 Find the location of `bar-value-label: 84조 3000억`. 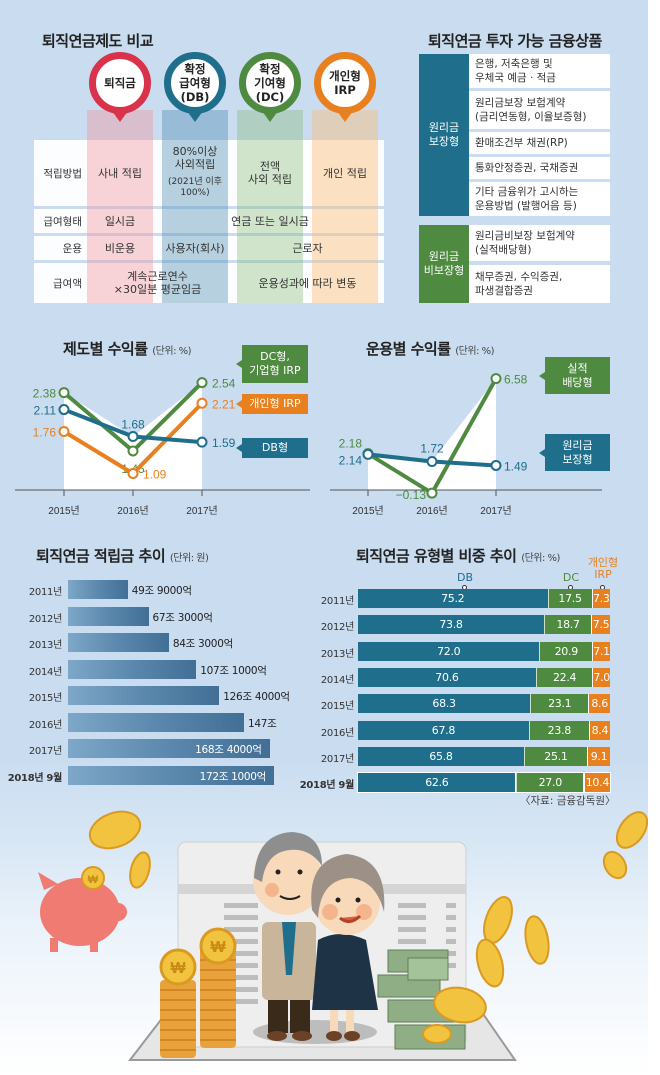

bar-value-label: 84조 3000억 is located at coordinates (202, 644).